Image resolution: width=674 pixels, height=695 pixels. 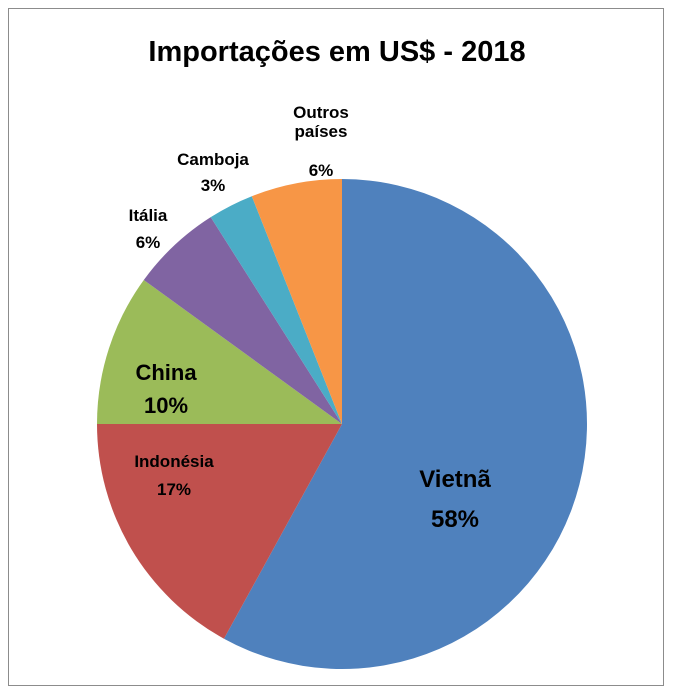 What do you see at coordinates (174, 489) in the screenshot?
I see `value-label: 17%` at bounding box center [174, 489].